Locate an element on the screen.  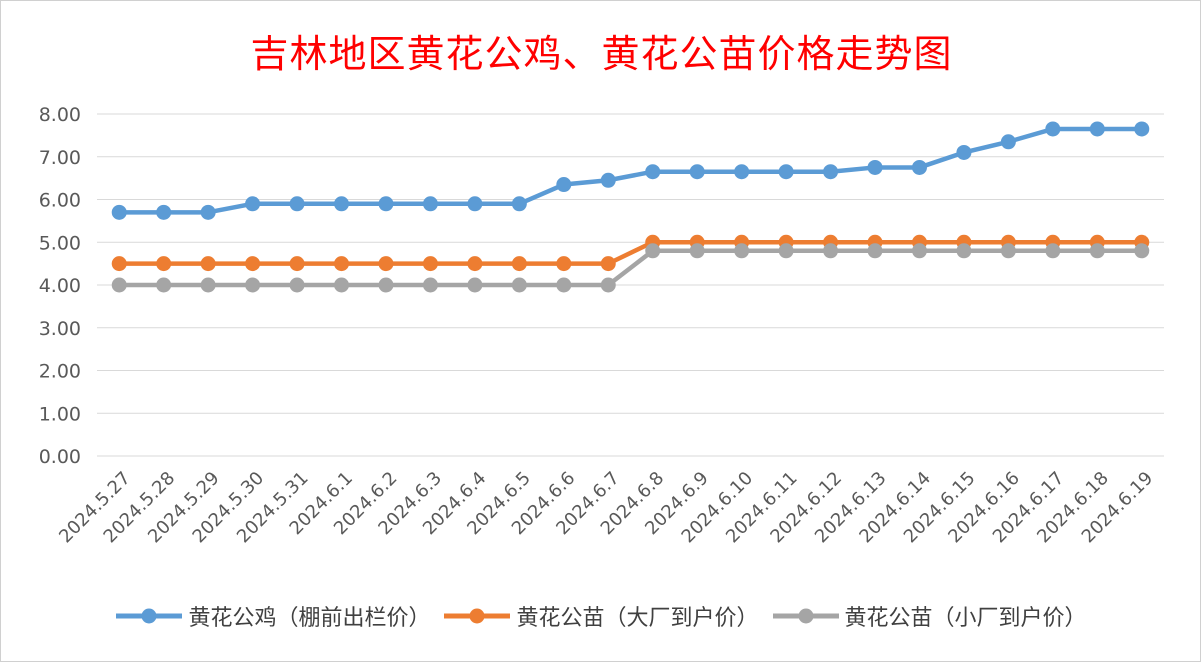
legend-label: 黄花公鸡（棚前出栏价） is located at coordinates (309, 618).